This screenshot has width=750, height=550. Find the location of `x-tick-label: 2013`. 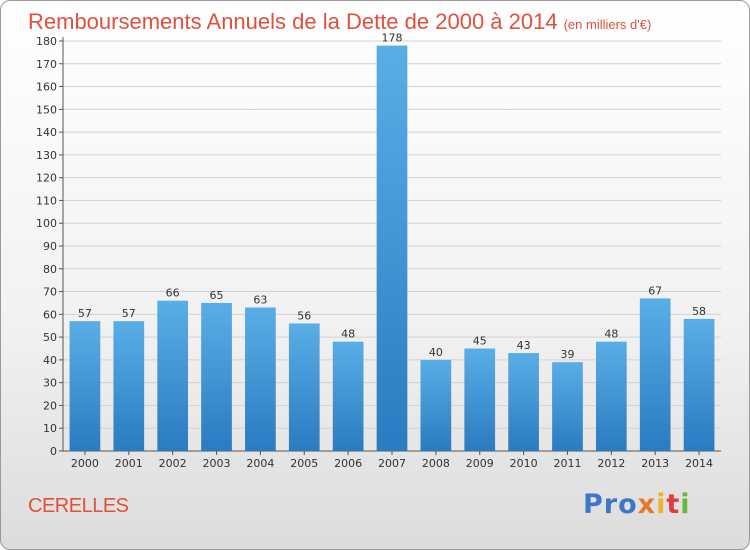

x-tick-label: 2013 is located at coordinates (655, 463).